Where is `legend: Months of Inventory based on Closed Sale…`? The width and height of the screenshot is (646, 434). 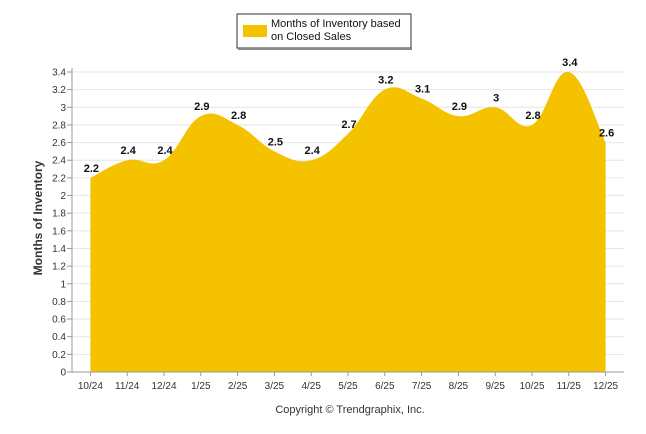
legend: Months of Inventory based on Closed Sale… is located at coordinates (324, 31).